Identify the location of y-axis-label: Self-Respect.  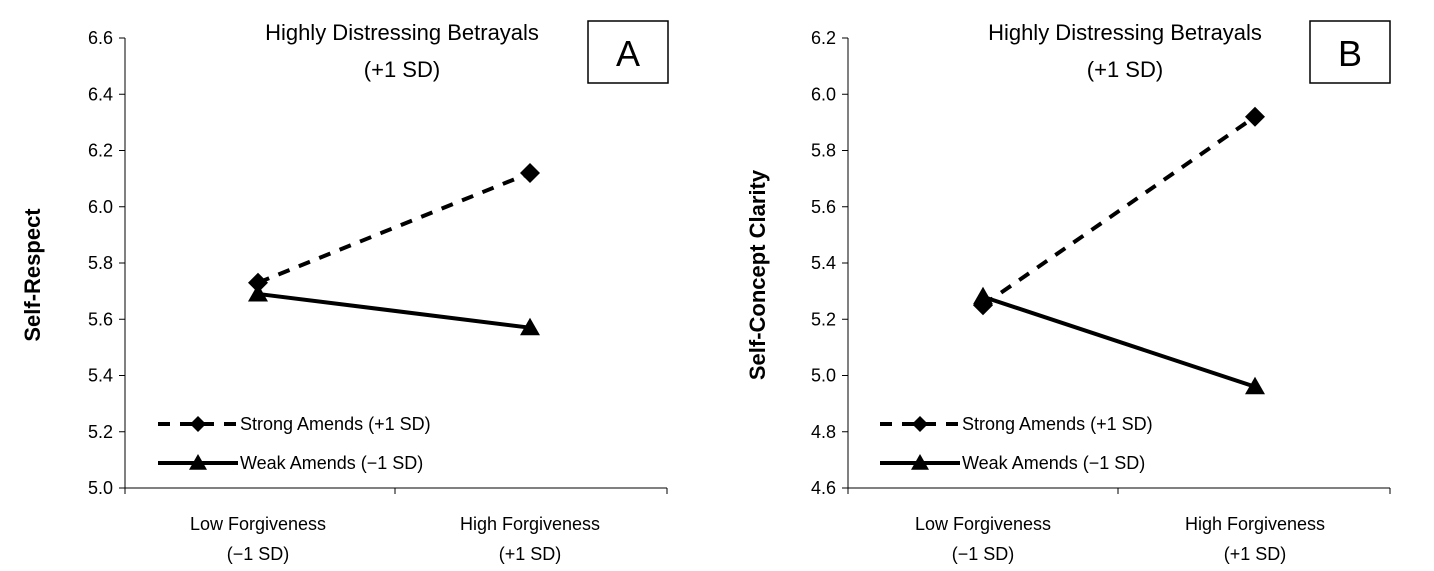
(32, 275).